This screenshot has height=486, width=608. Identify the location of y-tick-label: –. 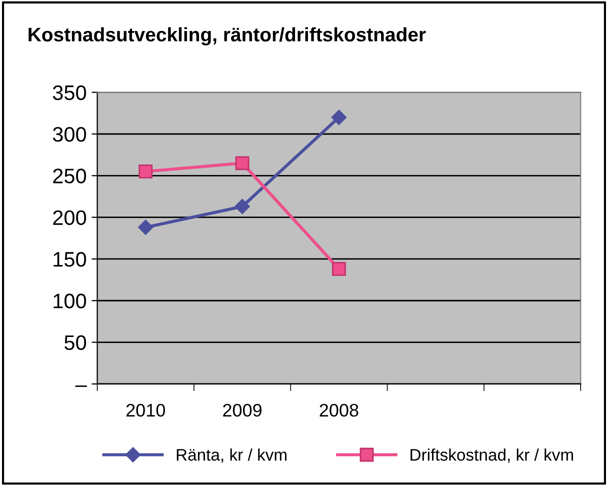
(81, 386).